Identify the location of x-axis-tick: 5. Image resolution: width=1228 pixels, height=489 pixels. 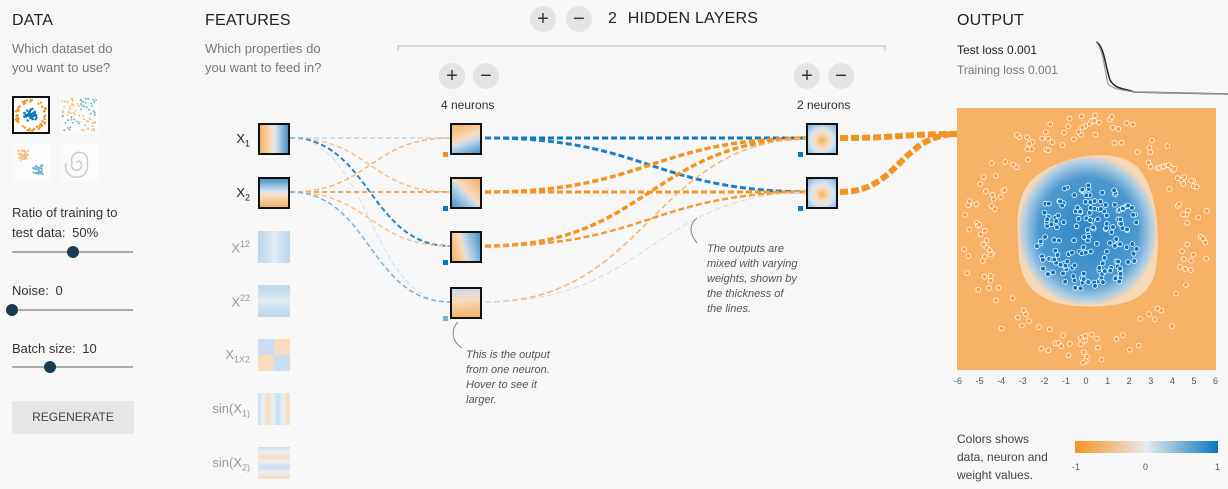
(1194, 381).